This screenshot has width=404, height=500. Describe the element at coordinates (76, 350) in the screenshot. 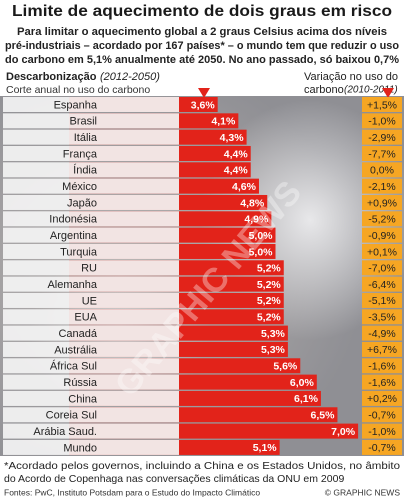

I see `category-label: Austrália` at that location.